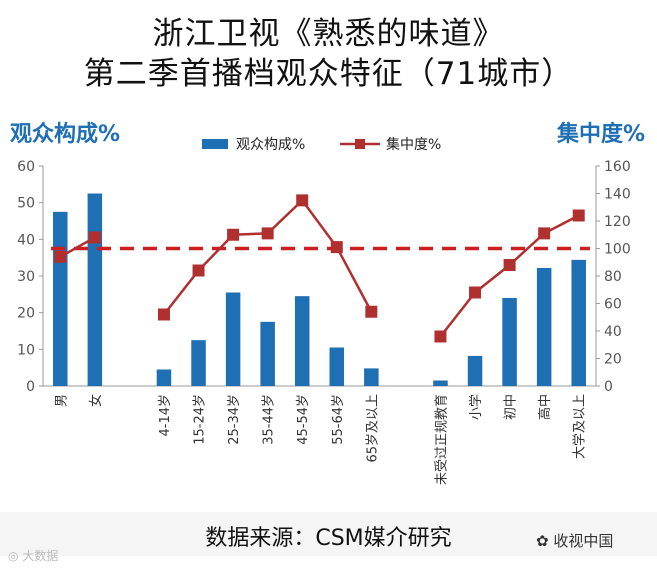 This screenshot has height=568, width=657. I want to click on right-axis-title: 集中度%, so click(600, 134).